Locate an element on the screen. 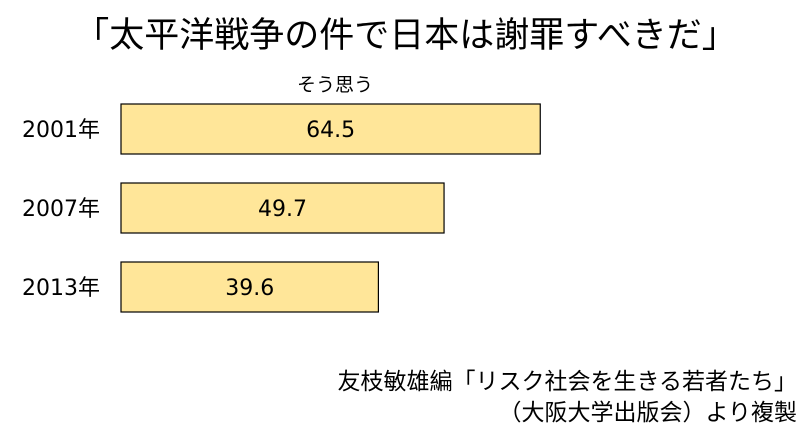 Image resolution: width=811 pixels, height=438 pixels. chart-title: 「太平洋戦争の件で日本は謝罪すべきだ」 is located at coordinates (405, 36).